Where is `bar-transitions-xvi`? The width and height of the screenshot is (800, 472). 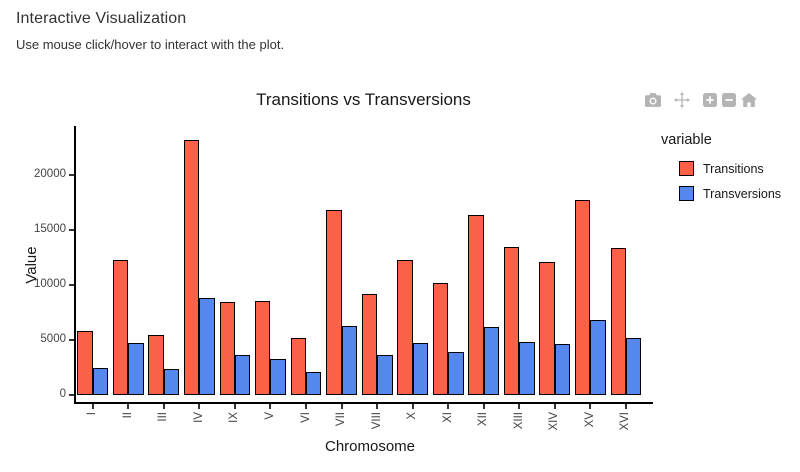
bar-transitions-xvi is located at coordinates (618, 321).